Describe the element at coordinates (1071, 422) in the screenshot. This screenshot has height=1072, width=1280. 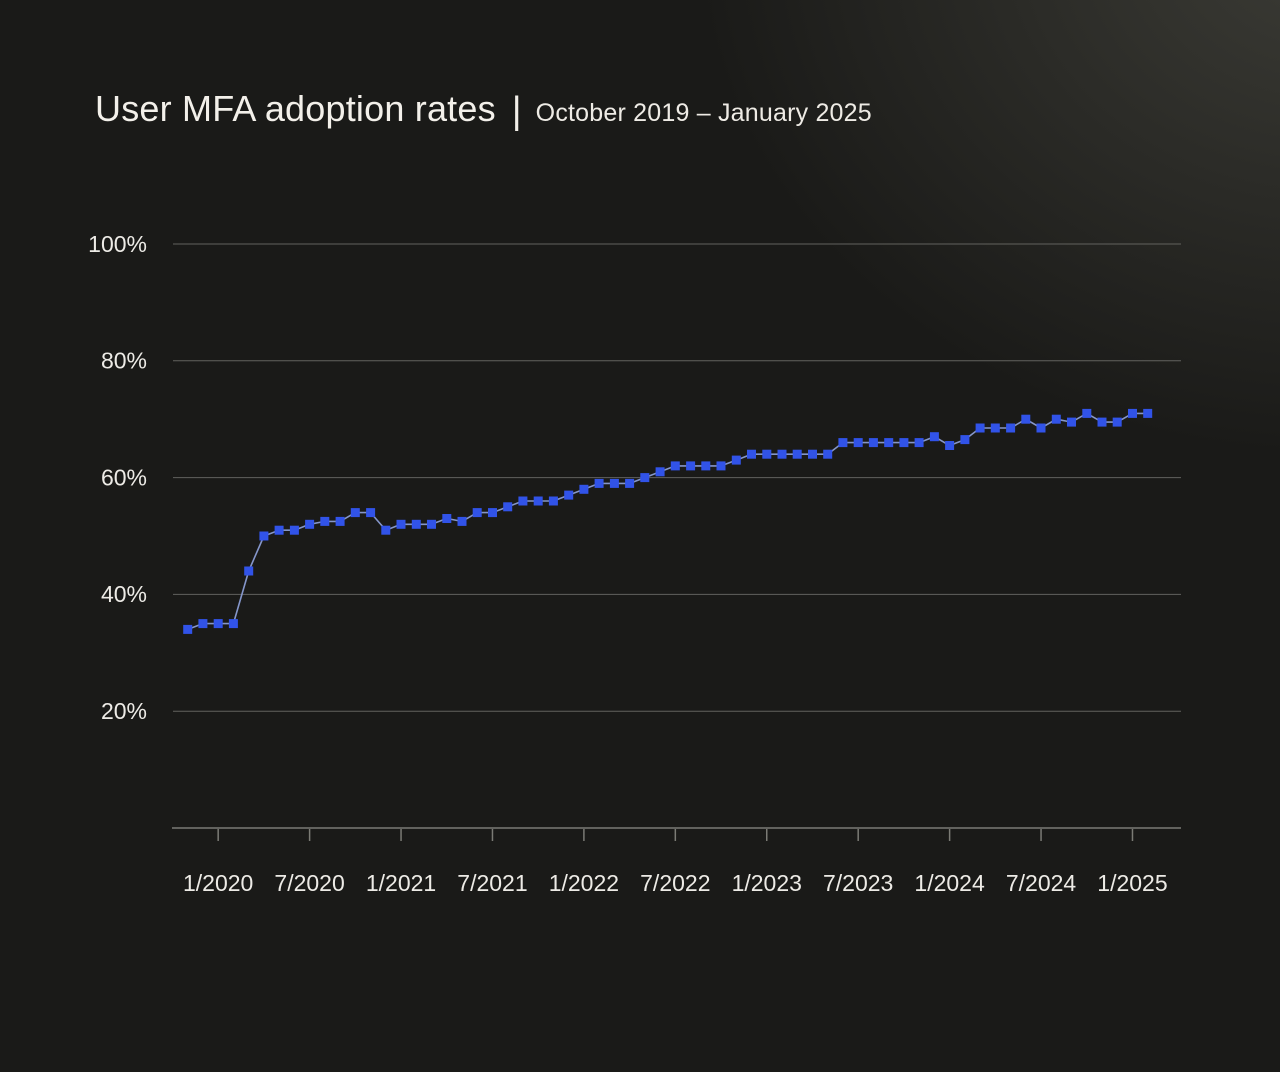
I see `data-point-8-2024` at that location.